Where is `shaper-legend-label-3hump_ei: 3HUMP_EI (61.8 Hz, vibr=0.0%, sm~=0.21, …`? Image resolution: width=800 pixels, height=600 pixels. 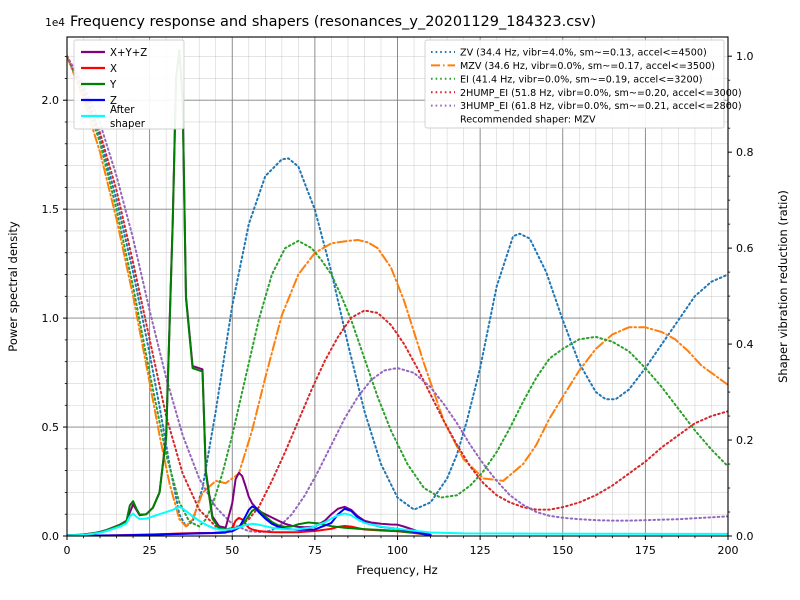
shaper-legend-label-3hump_ei: 3HUMP_EI (61.8 Hz, vibr=0.0%, sm~=0.21, … is located at coordinates (601, 106).